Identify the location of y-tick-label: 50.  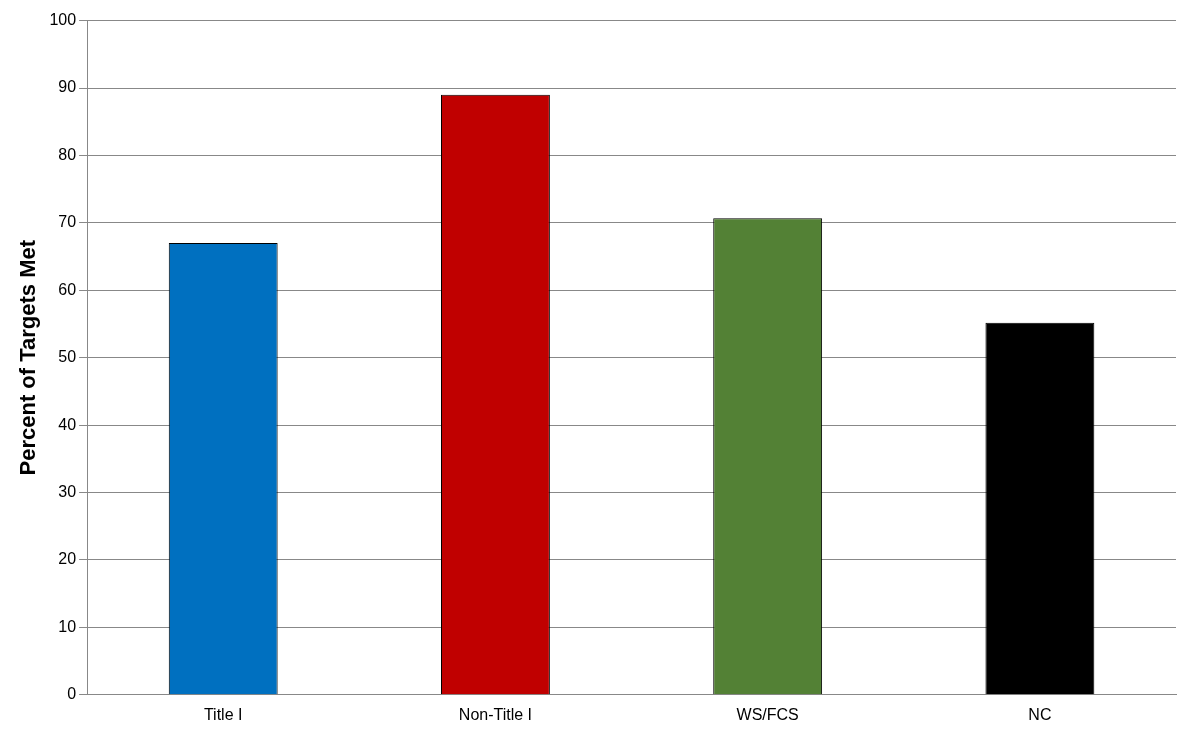
(67, 357).